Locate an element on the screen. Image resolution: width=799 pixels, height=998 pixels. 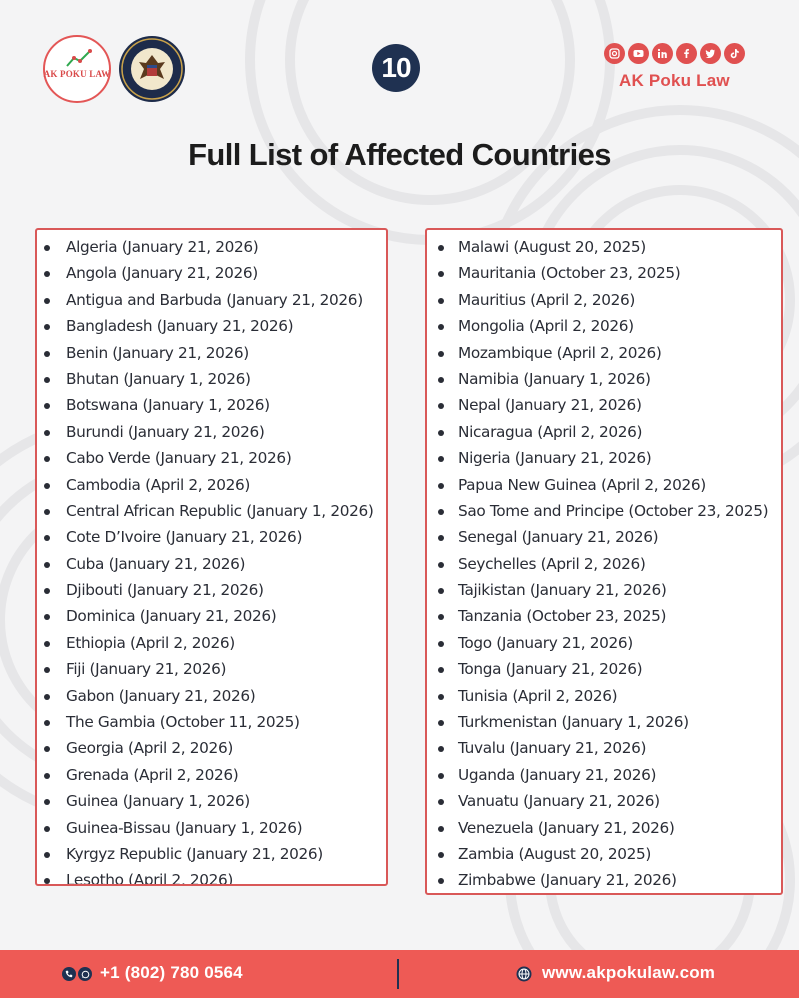
list-item: Botswana (January 1, 2026) is located at coordinates (211, 405).